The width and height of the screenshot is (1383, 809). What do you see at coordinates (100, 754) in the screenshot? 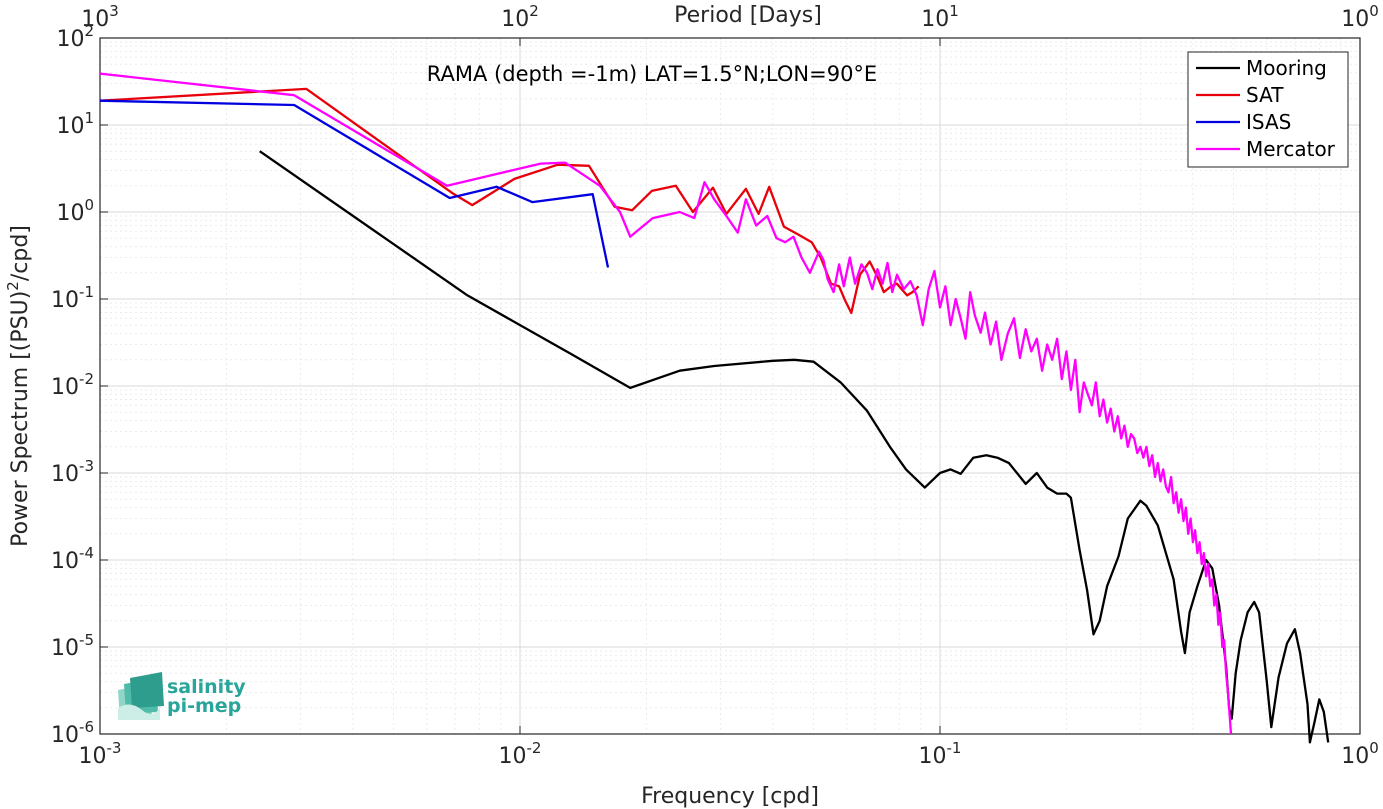
I see `x-tick-label: 10⁻³` at bounding box center [100, 754].